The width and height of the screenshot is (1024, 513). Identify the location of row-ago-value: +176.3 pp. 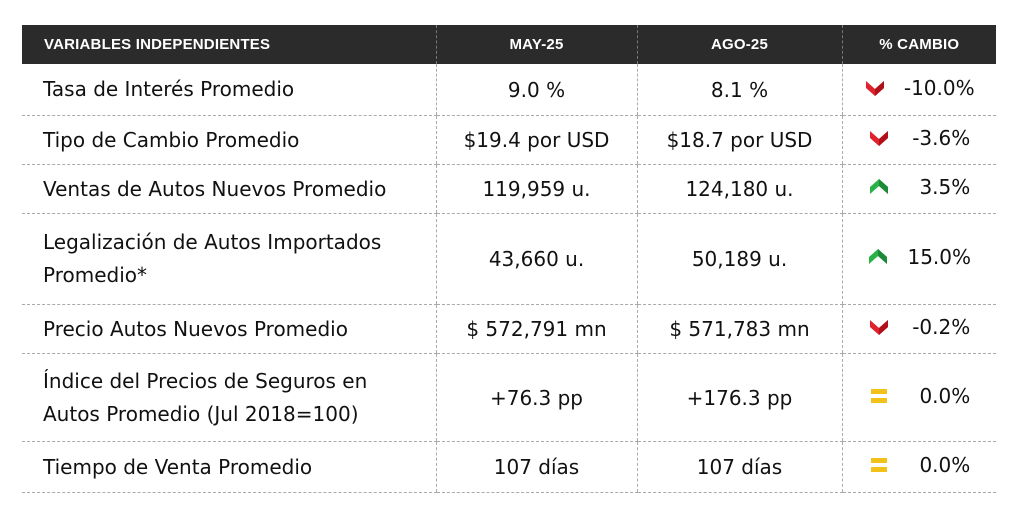
(739, 397).